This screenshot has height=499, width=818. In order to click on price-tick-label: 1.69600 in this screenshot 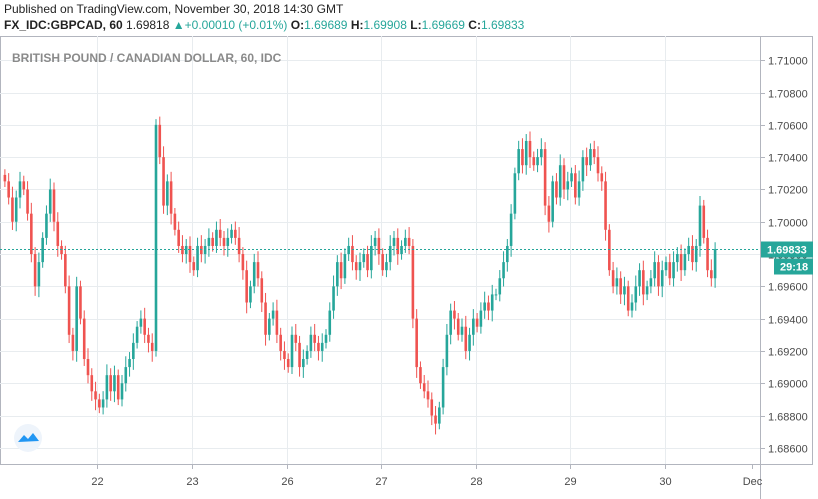, I will do `click(788, 288)`.